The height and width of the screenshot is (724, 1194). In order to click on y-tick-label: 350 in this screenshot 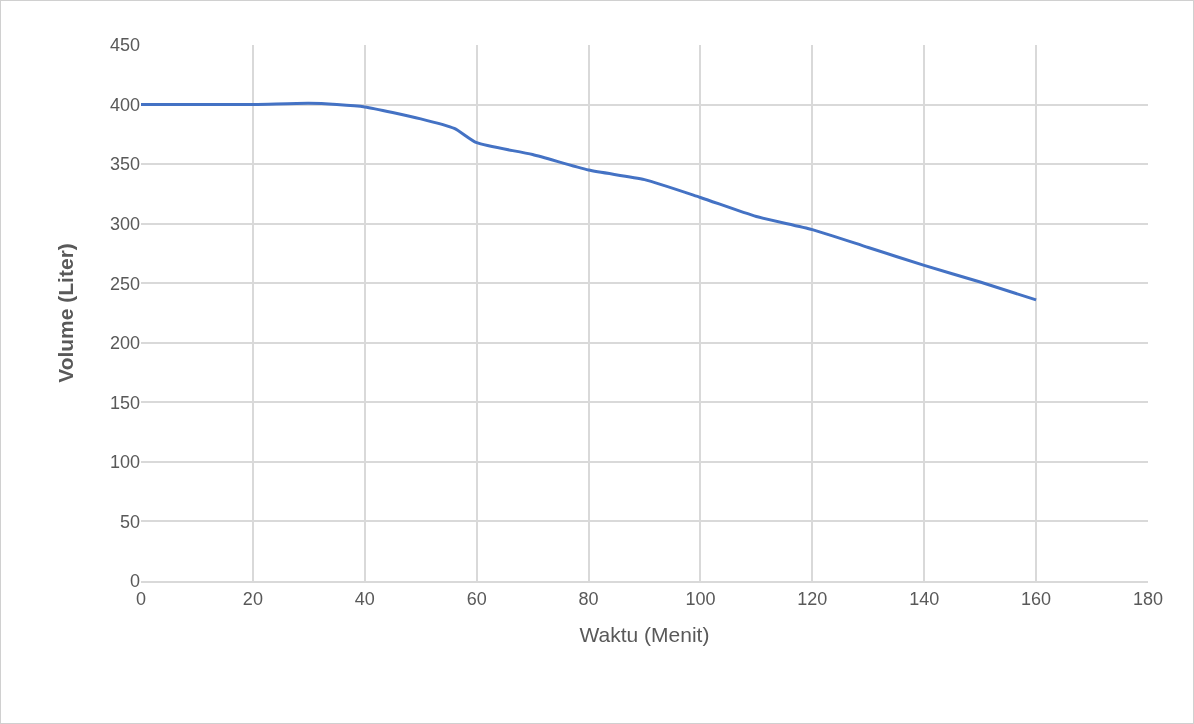, I will do `click(124, 164)`.